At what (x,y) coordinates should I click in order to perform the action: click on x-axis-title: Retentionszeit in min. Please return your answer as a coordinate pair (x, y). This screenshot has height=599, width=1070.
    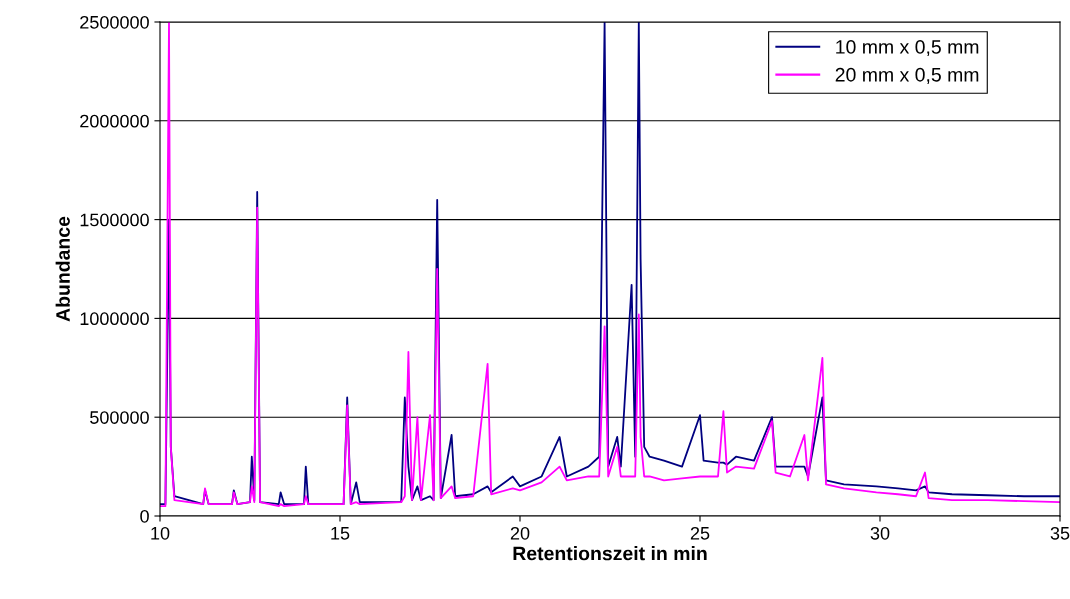
    Looking at the image, I should click on (610, 553).